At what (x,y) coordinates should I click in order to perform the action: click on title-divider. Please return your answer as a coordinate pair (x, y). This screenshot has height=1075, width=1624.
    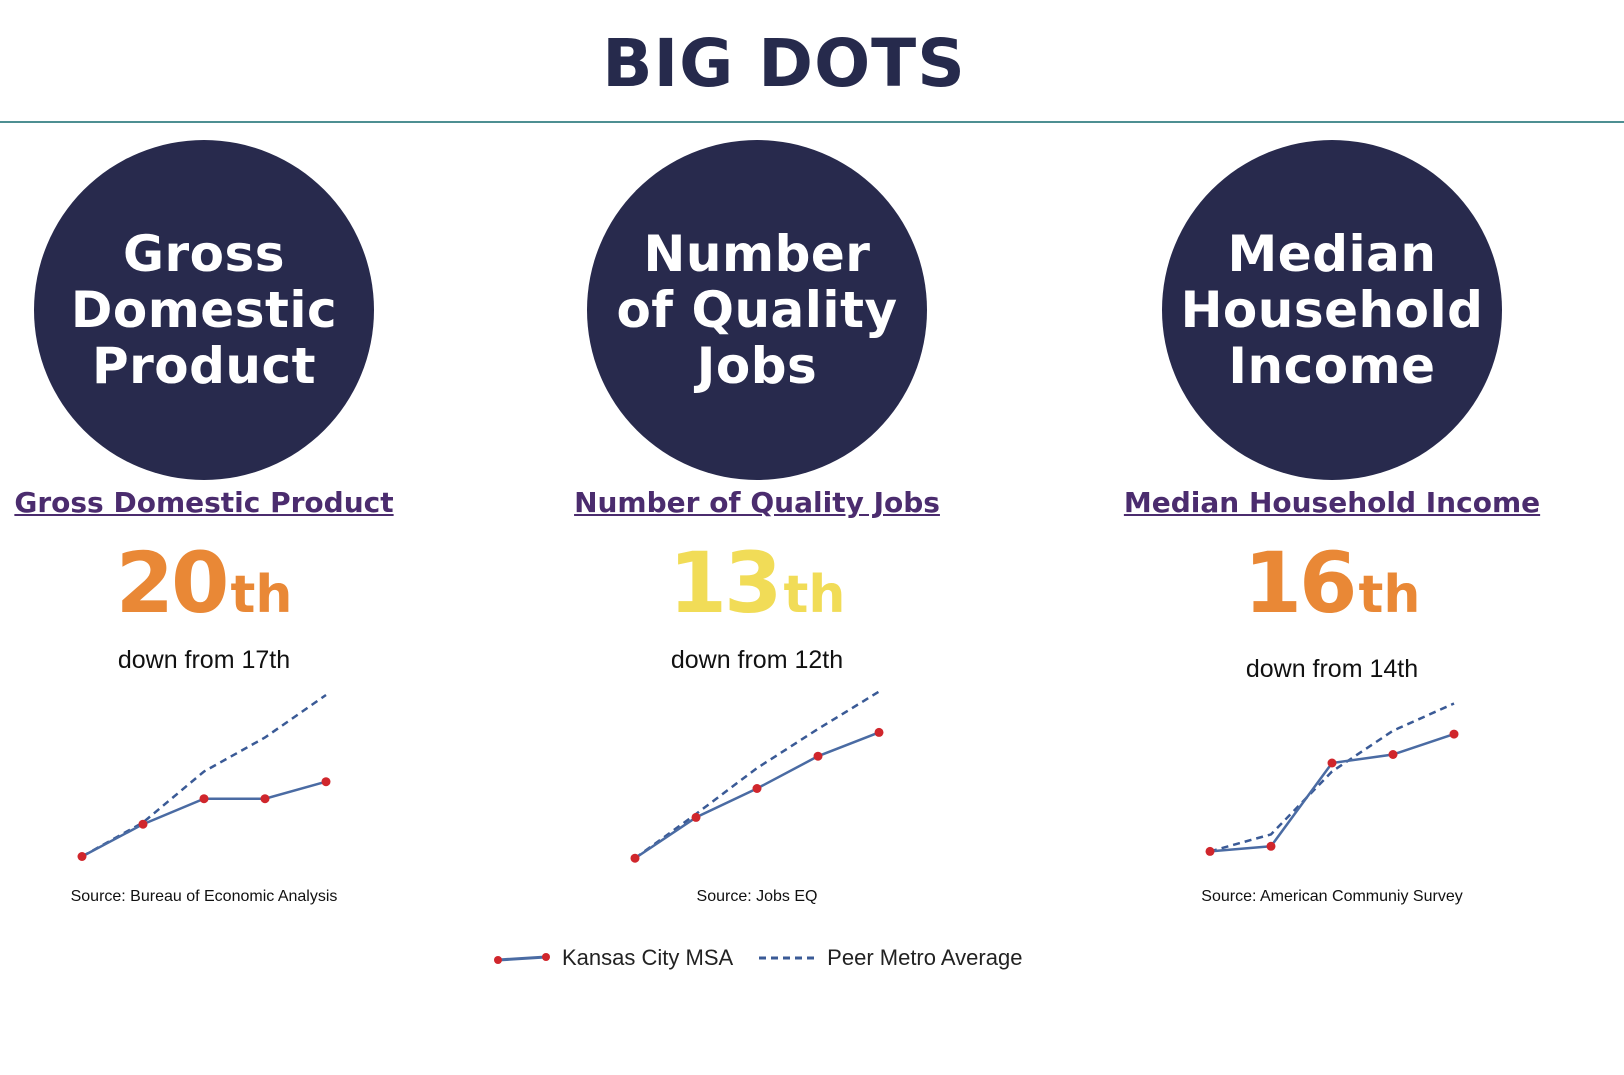
    Looking at the image, I should click on (812, 122).